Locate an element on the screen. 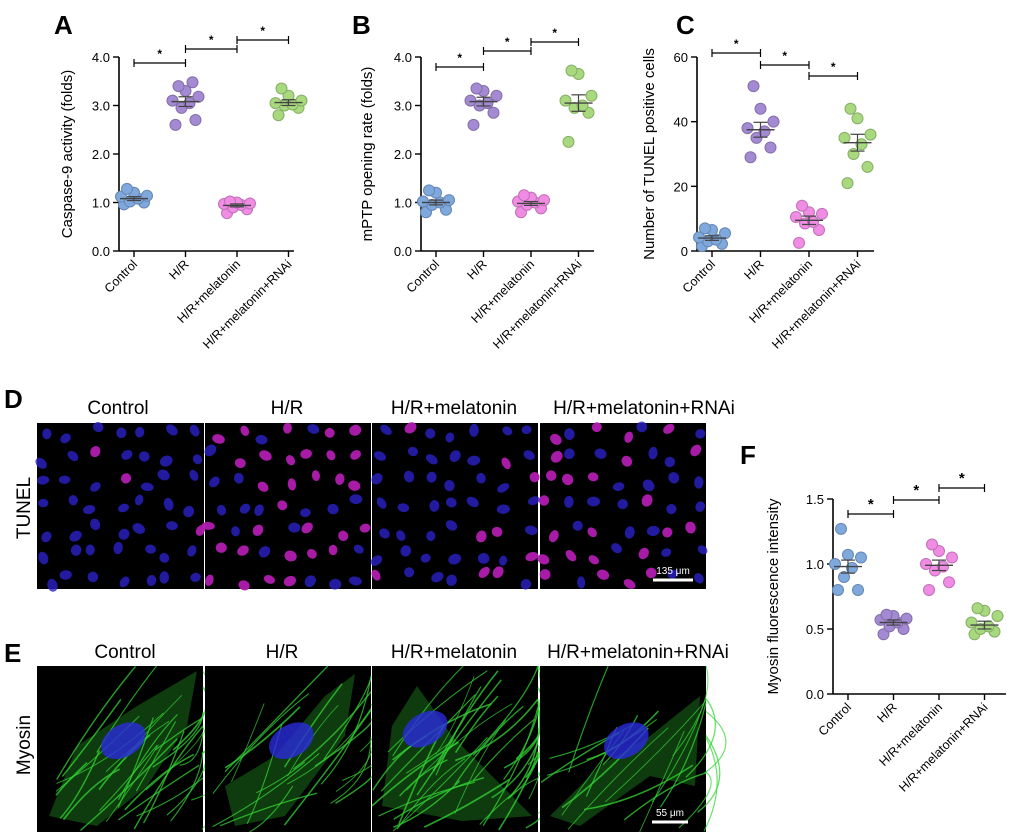 The image size is (1020, 836). y-tick-label-C-0: 0 is located at coordinates (684, 251).